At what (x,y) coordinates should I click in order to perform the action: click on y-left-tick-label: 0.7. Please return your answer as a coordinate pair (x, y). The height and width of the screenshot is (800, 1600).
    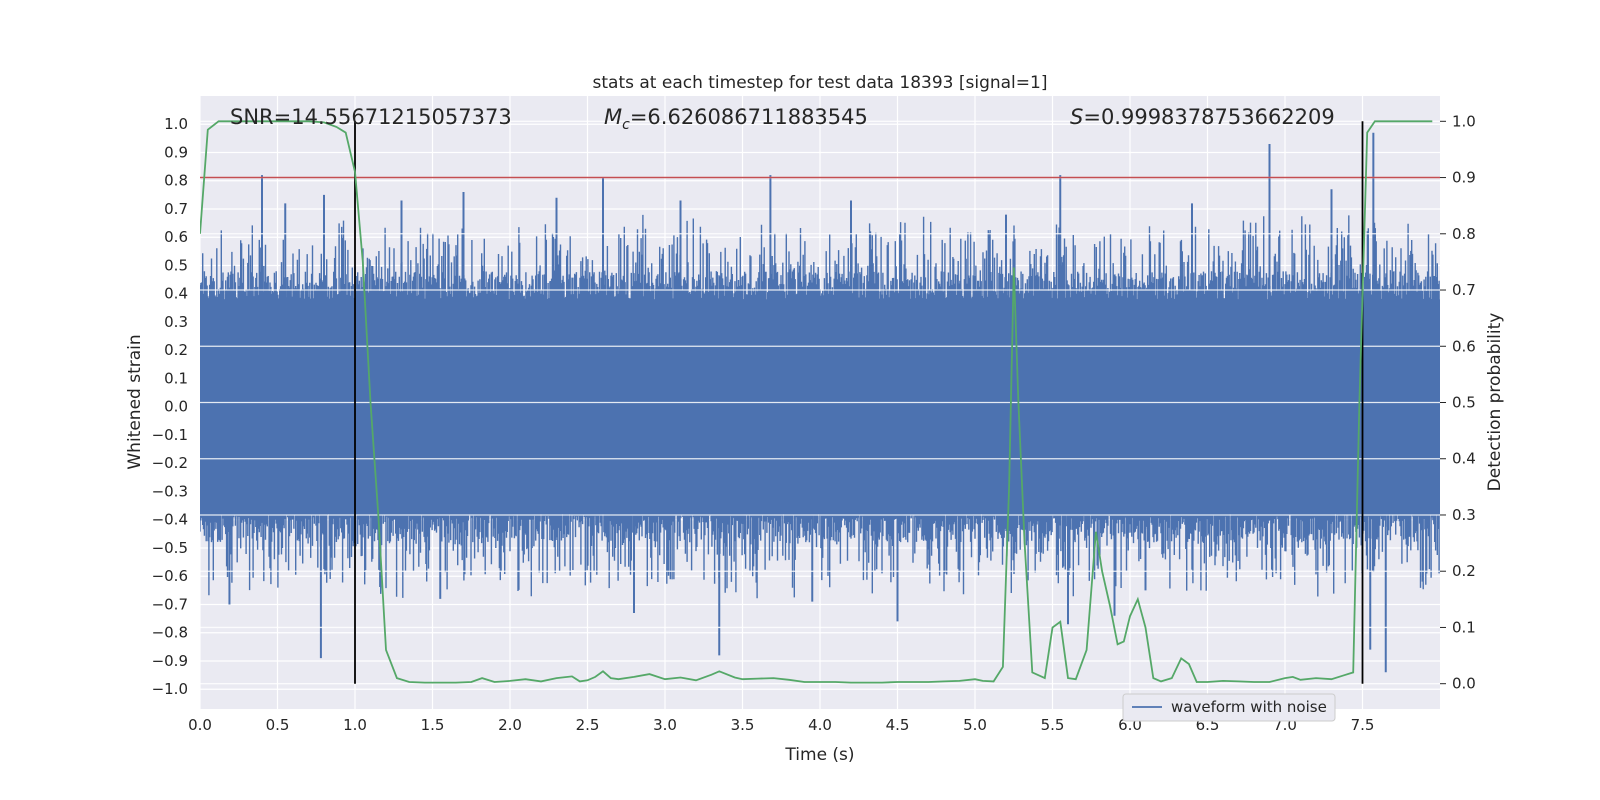
    Looking at the image, I should click on (176, 209).